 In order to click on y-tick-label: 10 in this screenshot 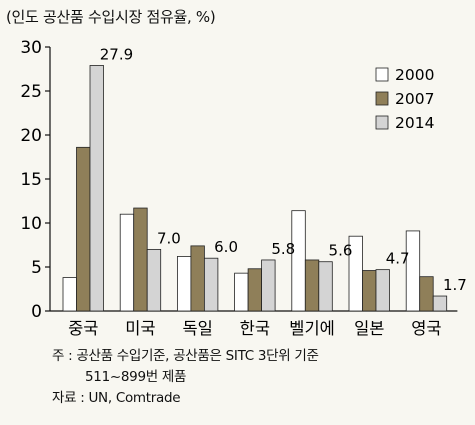, I will do `click(31, 224)`.